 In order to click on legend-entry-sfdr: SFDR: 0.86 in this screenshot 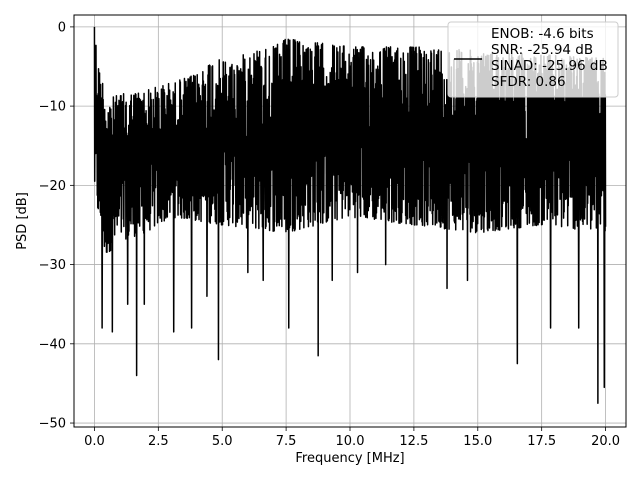, I will do `click(528, 82)`.